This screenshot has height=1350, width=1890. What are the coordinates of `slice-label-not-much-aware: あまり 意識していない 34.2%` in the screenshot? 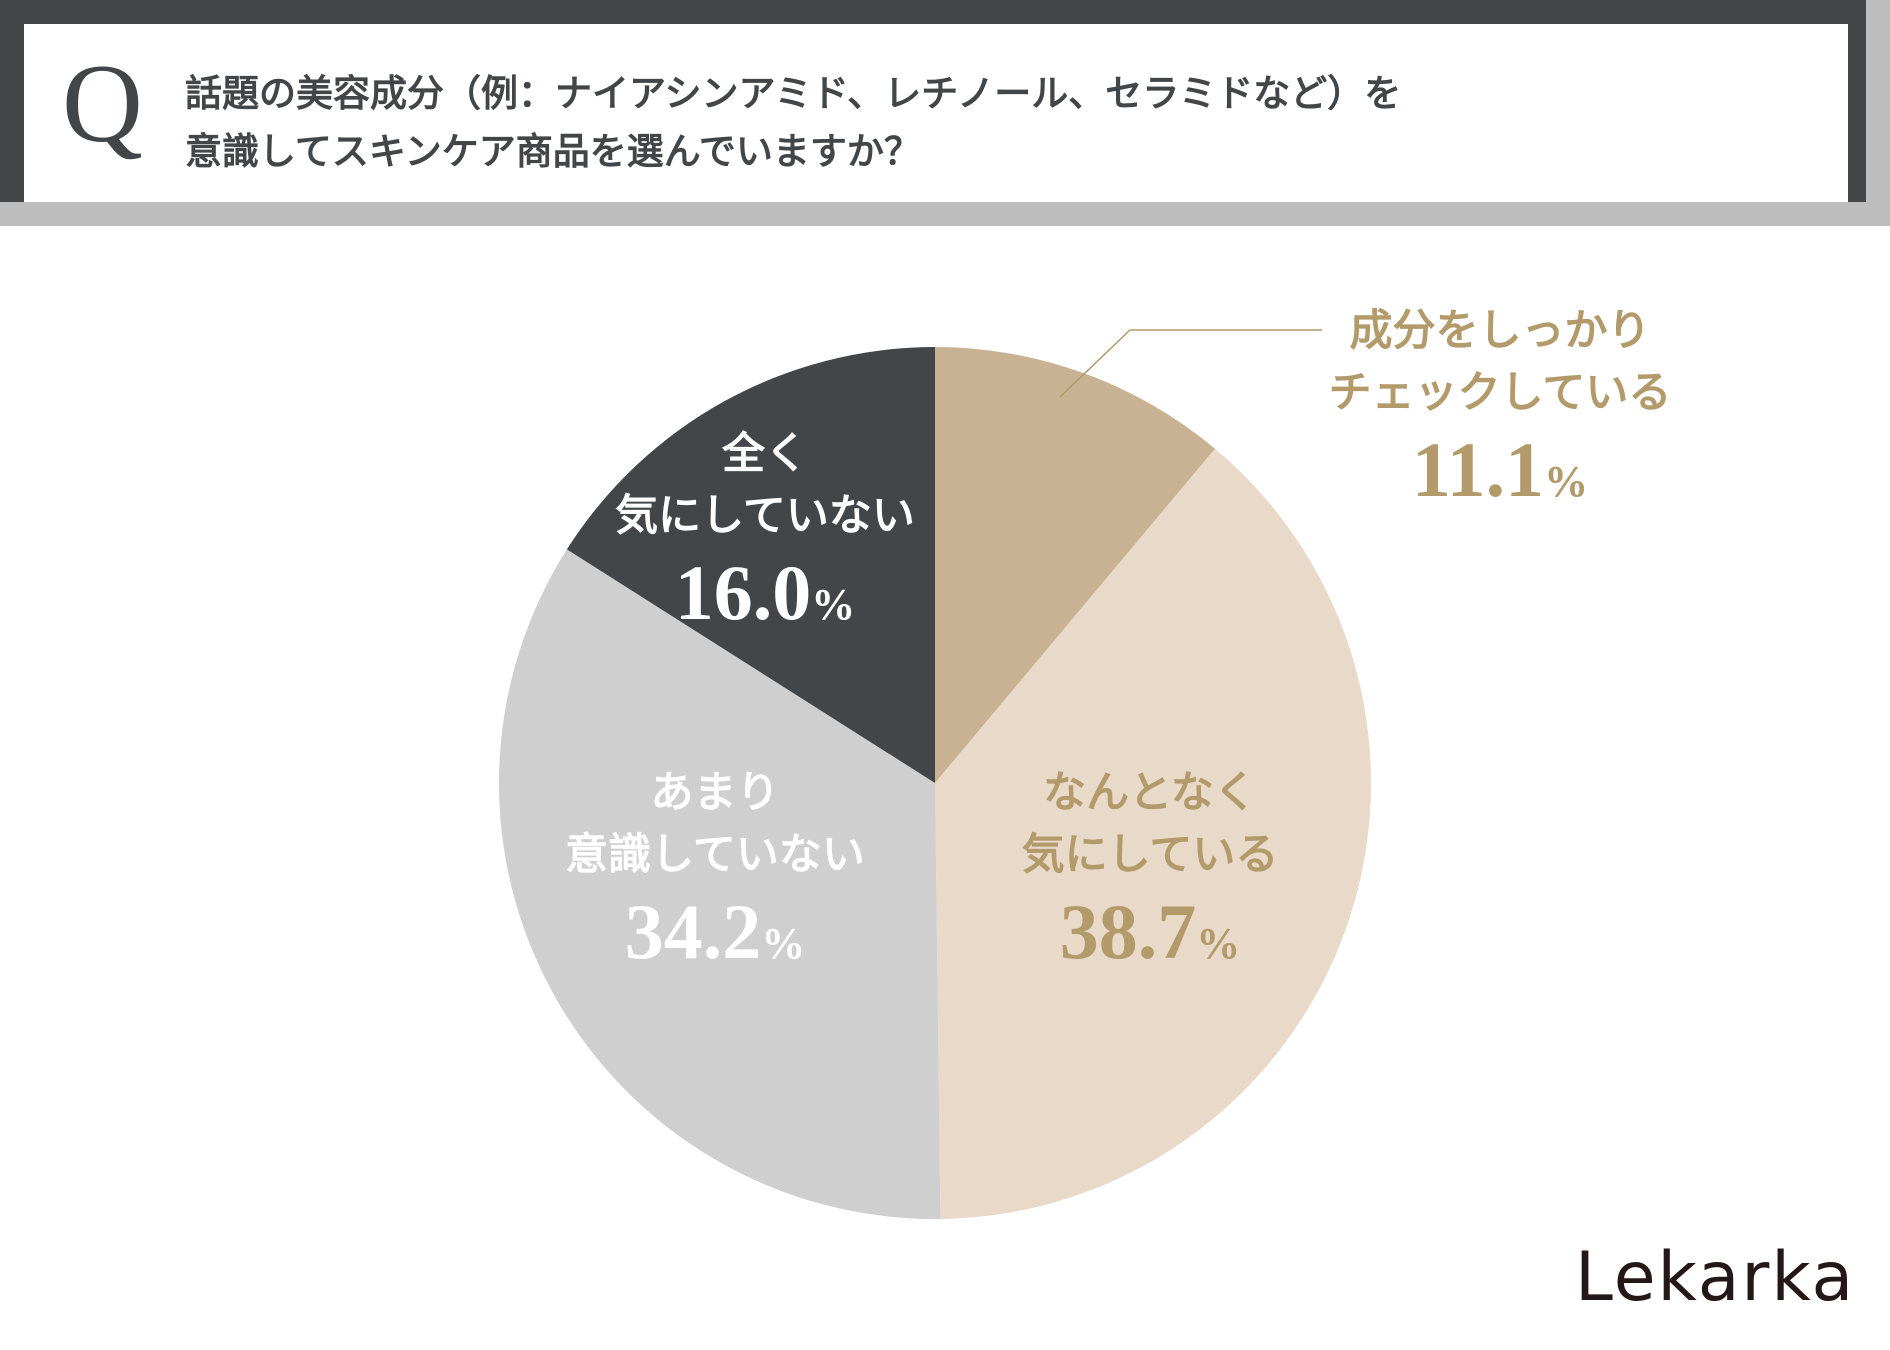 It's located at (715, 876).